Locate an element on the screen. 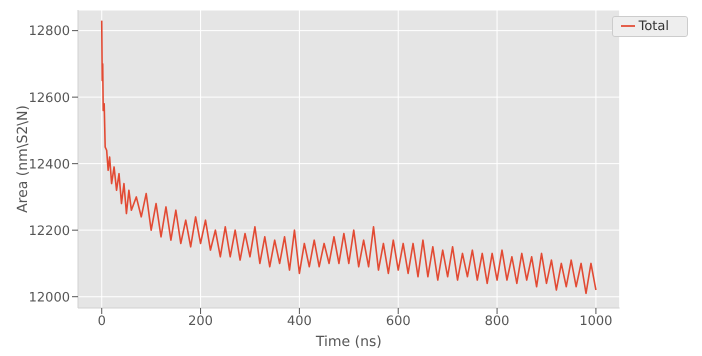 This screenshot has height=356, width=702. x-tick-label: 400 is located at coordinates (299, 322).